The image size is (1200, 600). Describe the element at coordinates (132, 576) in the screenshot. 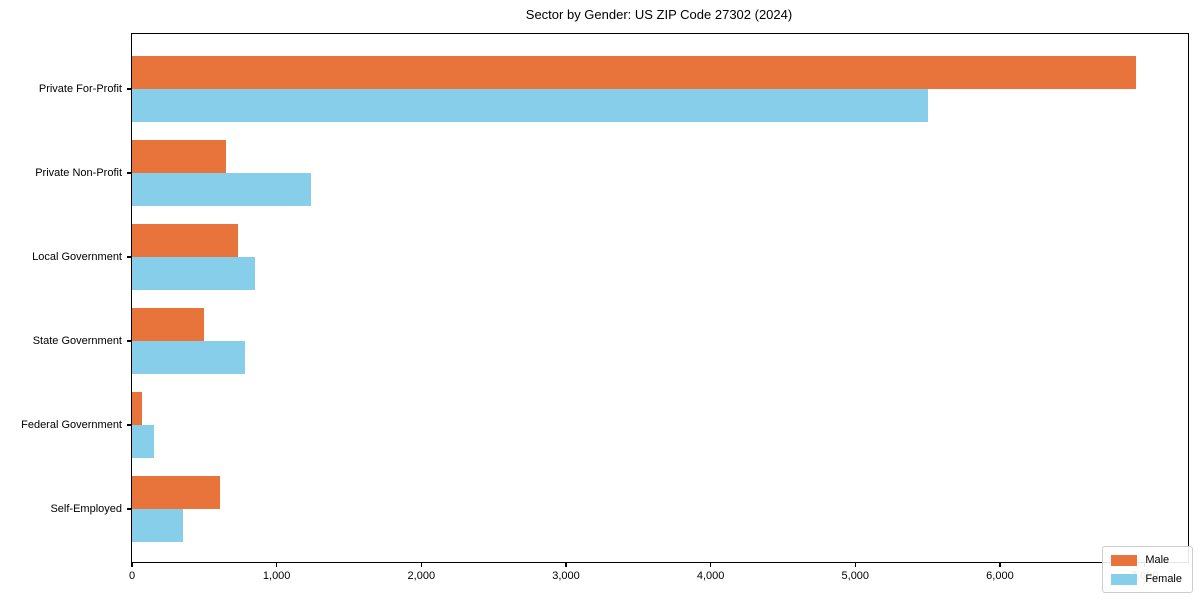

I see `x-tick-label: 0` at that location.